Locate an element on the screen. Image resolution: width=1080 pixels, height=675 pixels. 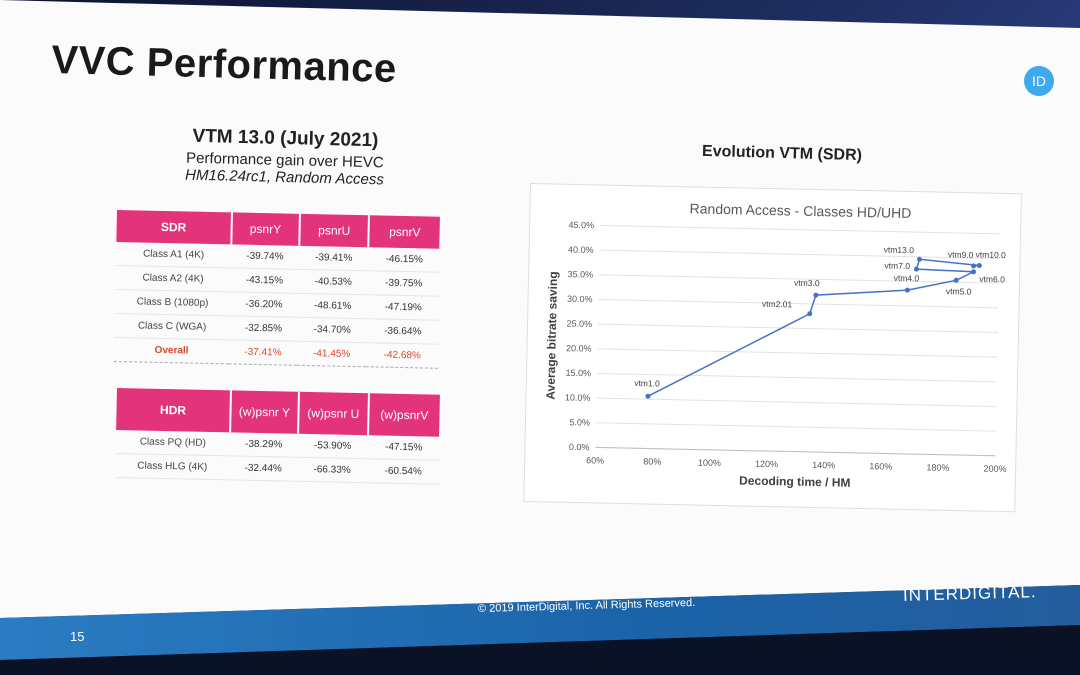
table-cell: -43.15% is located at coordinates (264, 280).